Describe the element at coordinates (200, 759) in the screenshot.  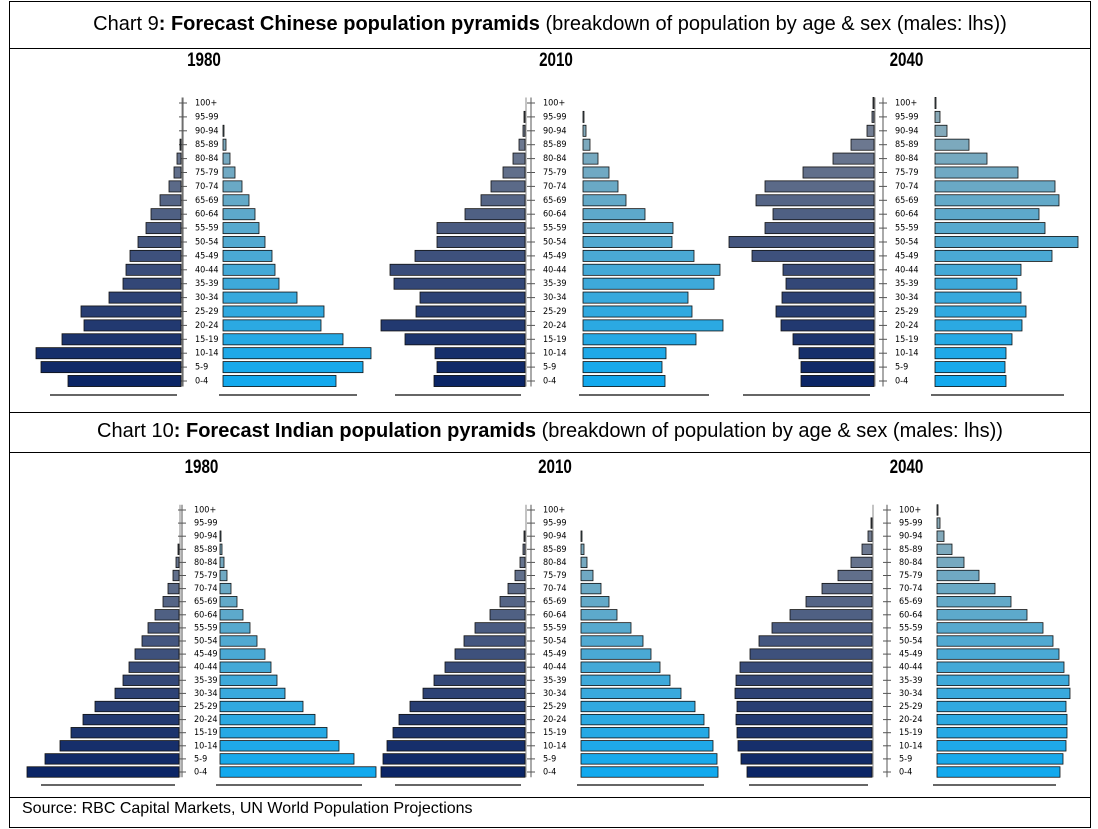
I see `age-label: 5-9` at that location.